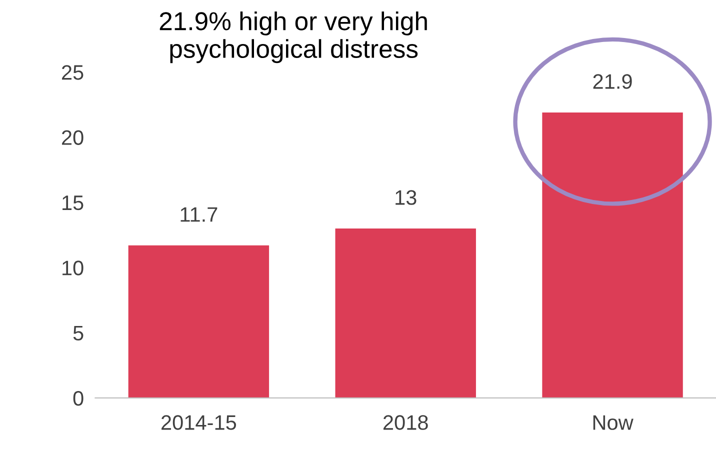  Describe the element at coordinates (612, 81) in the screenshot. I see `data-label: 21.9` at that location.